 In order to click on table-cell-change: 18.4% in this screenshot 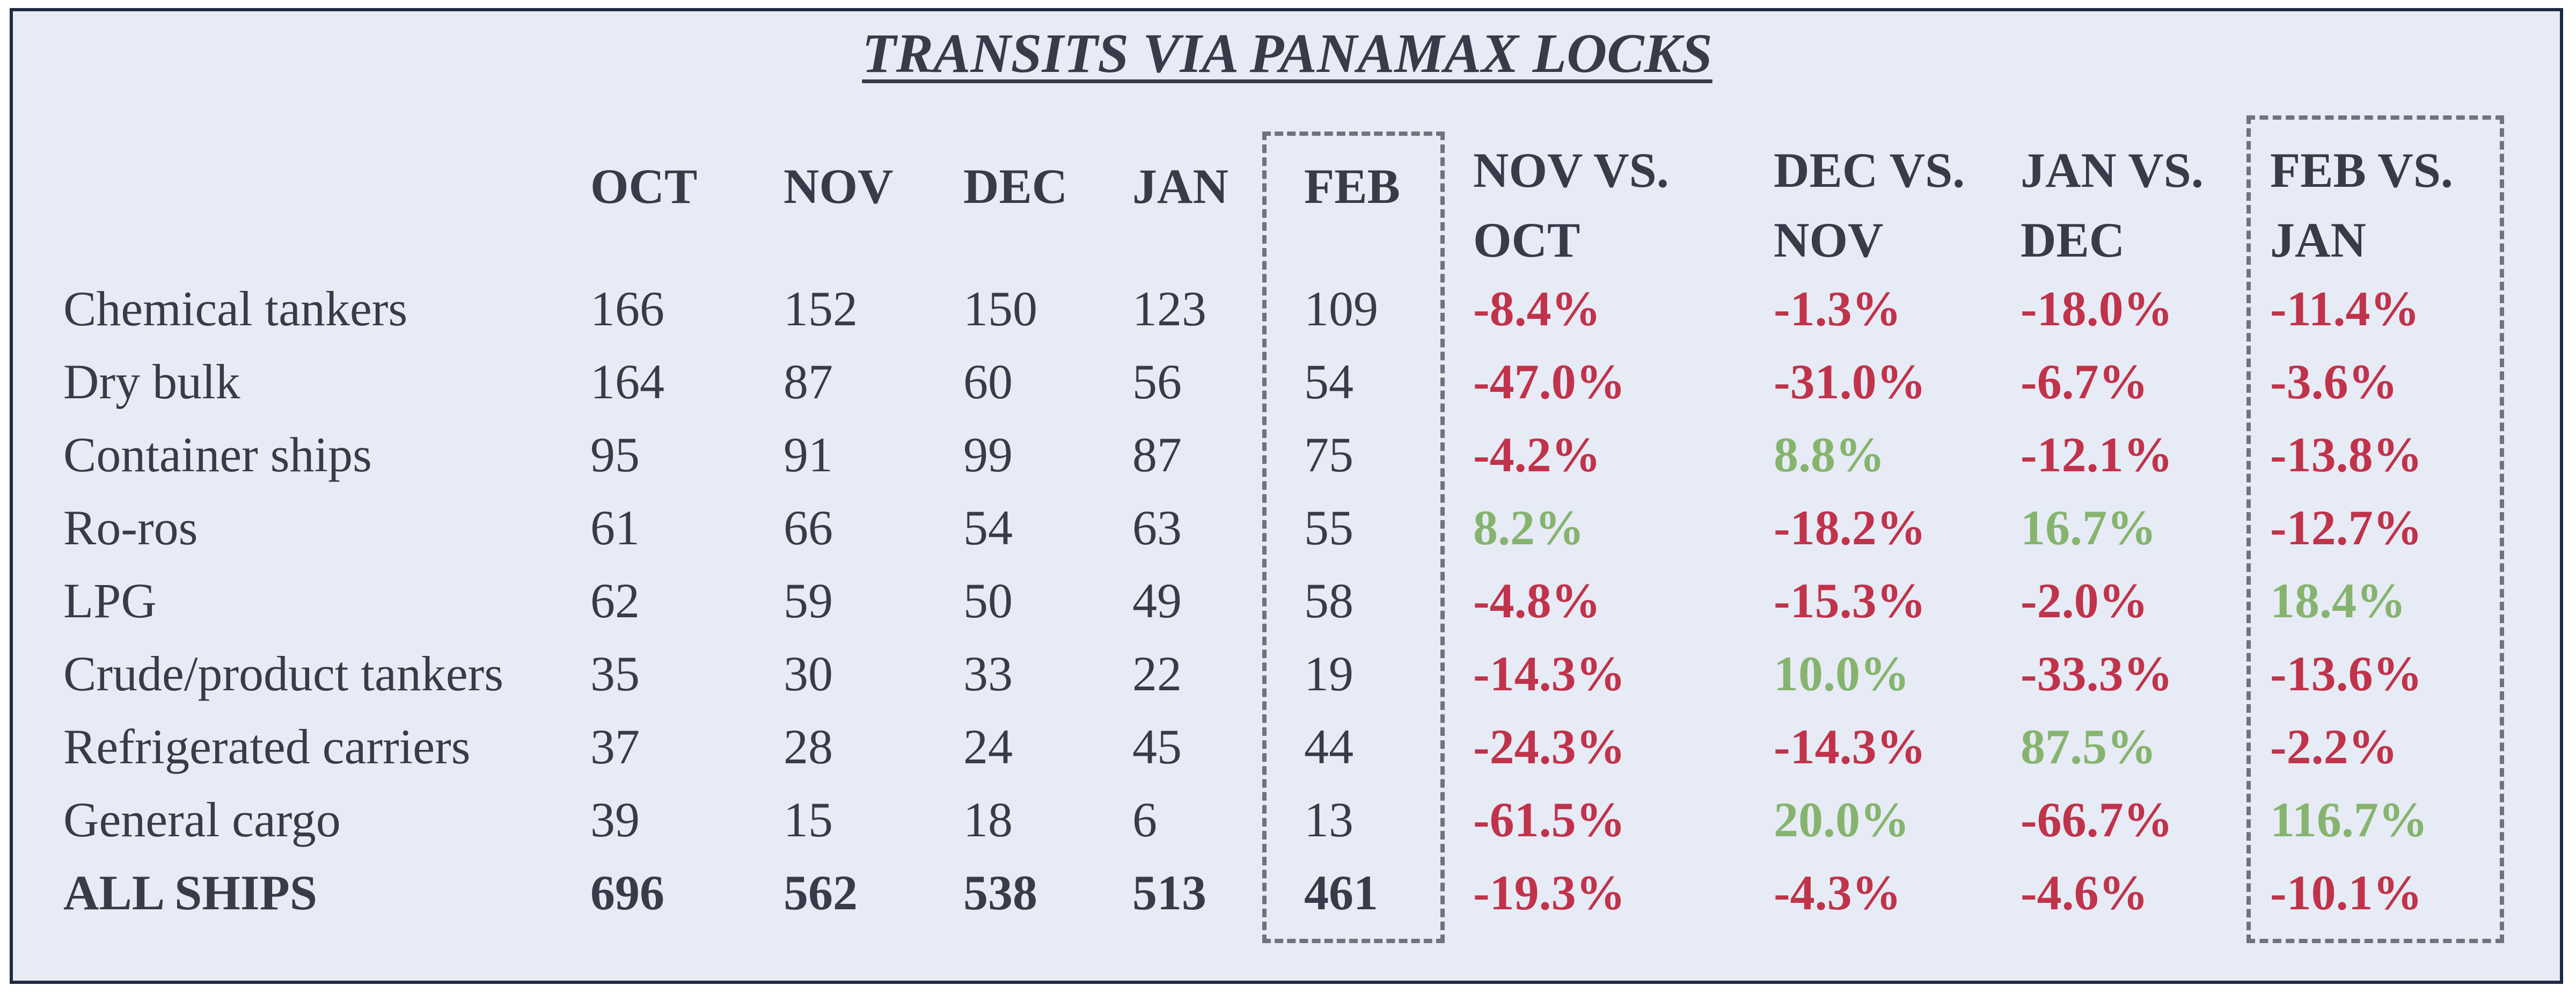, I will do `click(2338, 601)`.